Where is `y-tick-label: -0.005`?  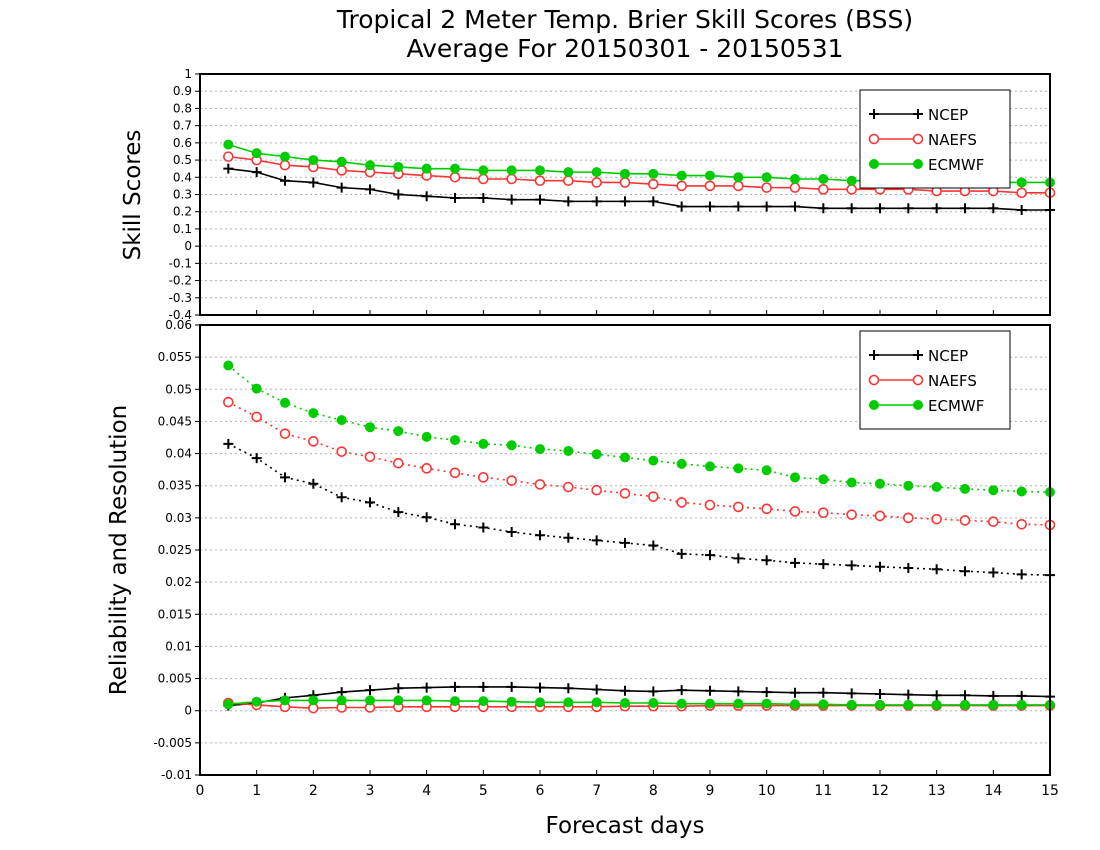 y-tick-label: -0.005 is located at coordinates (172, 743).